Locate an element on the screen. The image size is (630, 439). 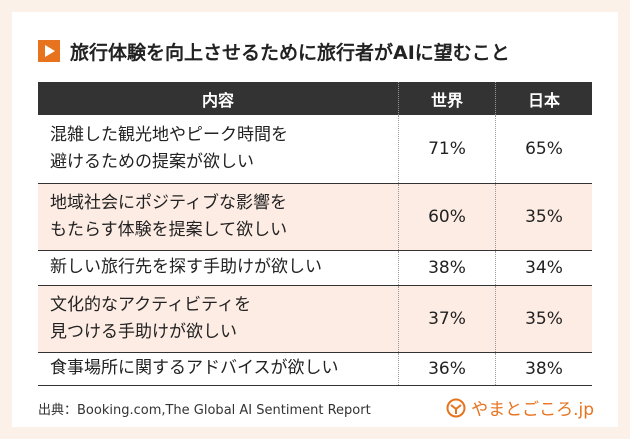
title-row: 旅行体験を向上させるために旅行者がAIに望むこと is located at coordinates (274, 51).